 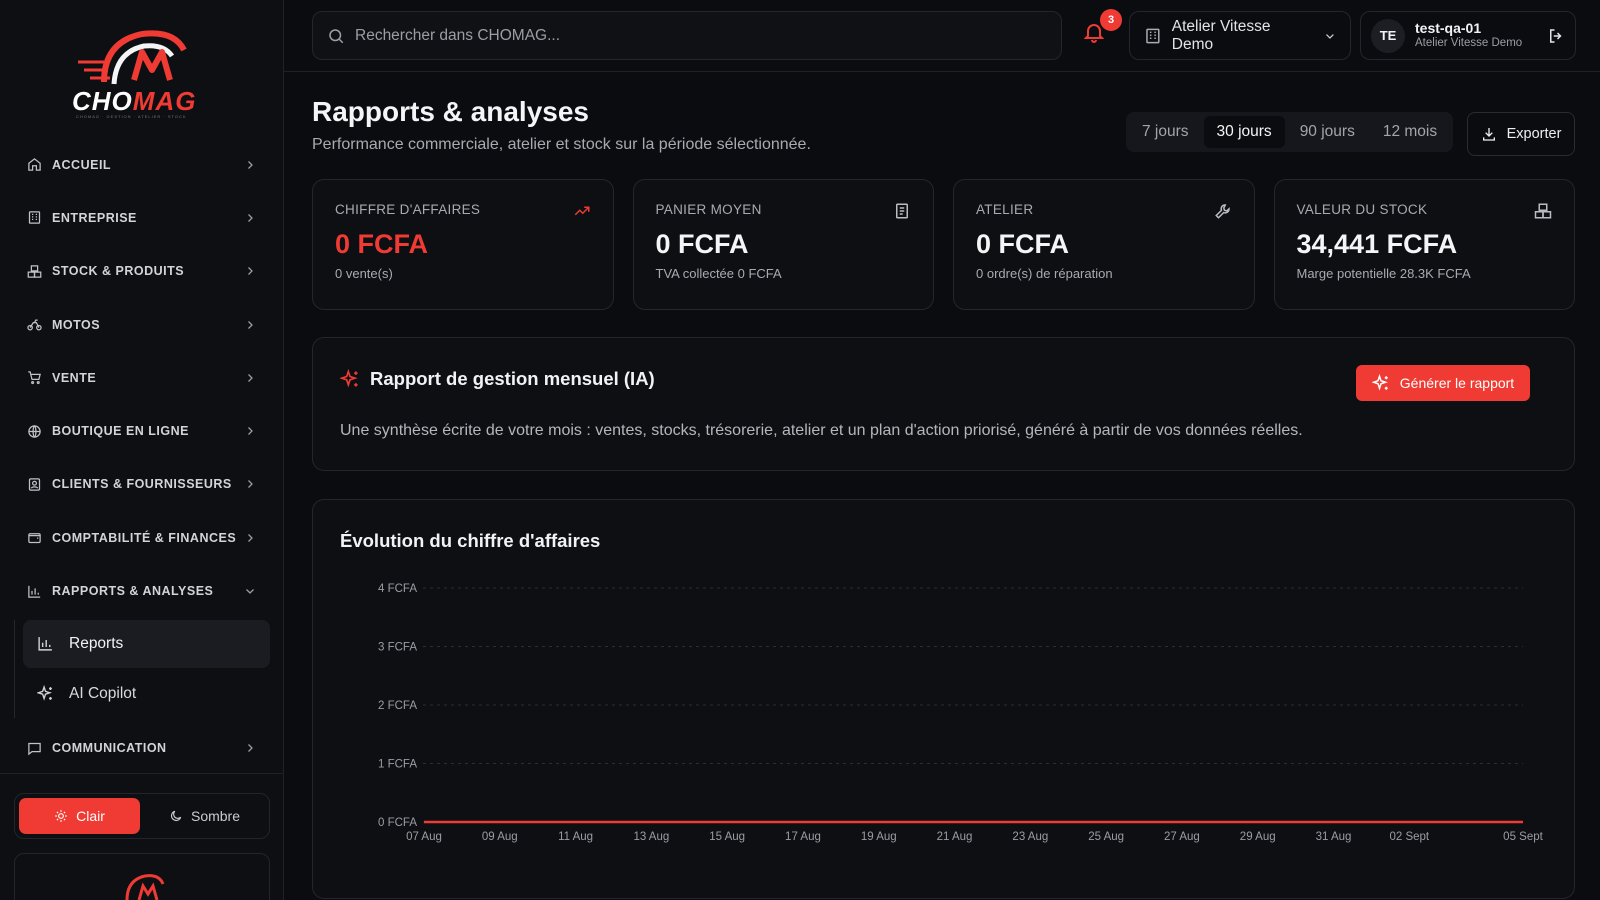 What do you see at coordinates (142, 324) in the screenshot?
I see `sidebar-item-motos: MOTOS` at bounding box center [142, 324].